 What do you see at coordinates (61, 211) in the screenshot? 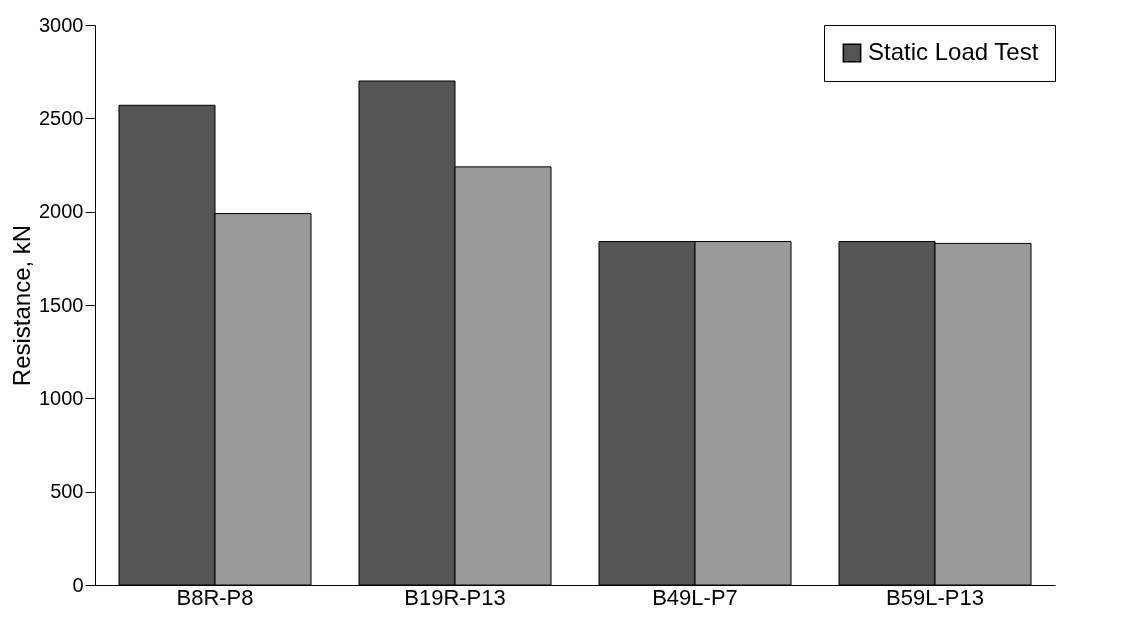
I see `y-tick-label: 2000` at bounding box center [61, 211].